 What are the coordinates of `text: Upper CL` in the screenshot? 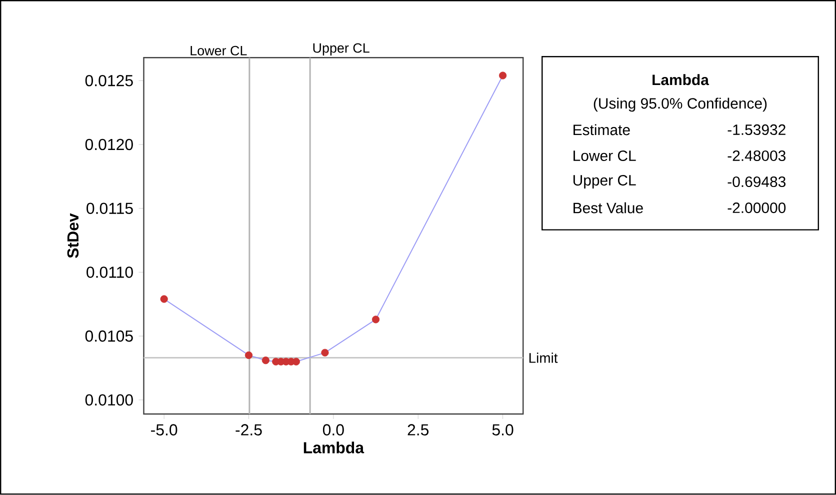 It's located at (604, 182).